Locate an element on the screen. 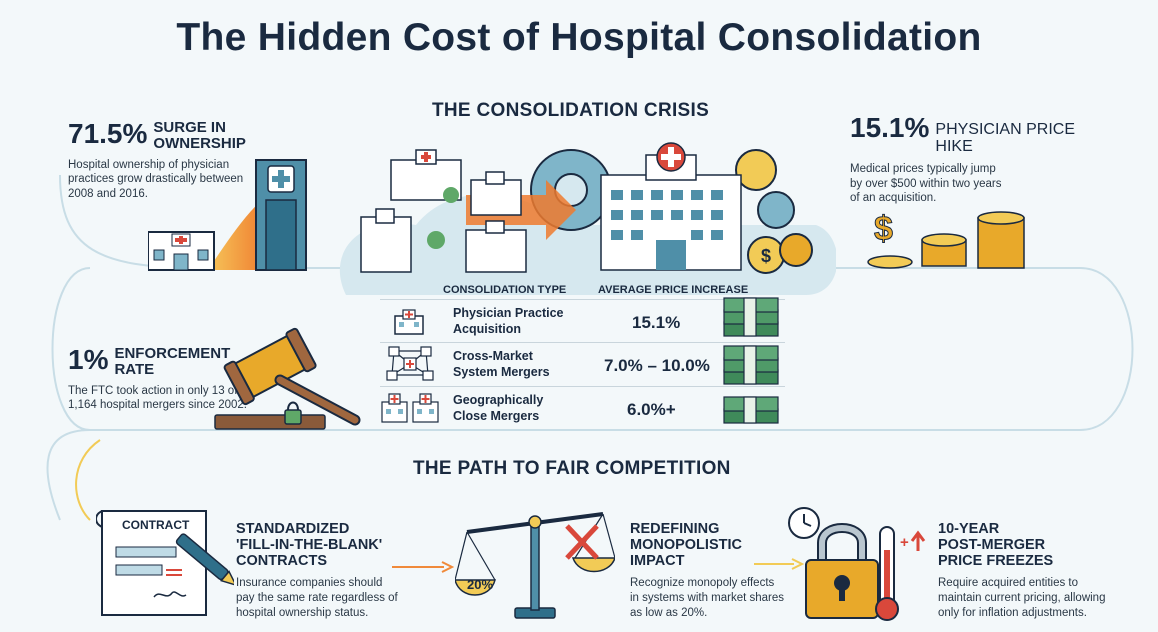 The image size is (1158, 632). price-hike-desc-line2: by over $500 within two years is located at coordinates (926, 183).